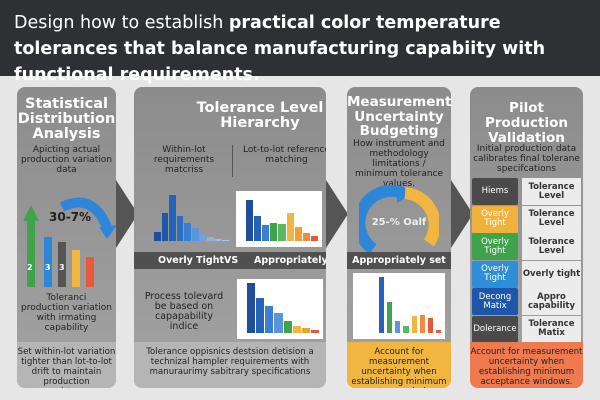 The image size is (600, 400). Describe the element at coordinates (121, 23) in the screenshot. I see `title-light: Design how to establish` at that location.